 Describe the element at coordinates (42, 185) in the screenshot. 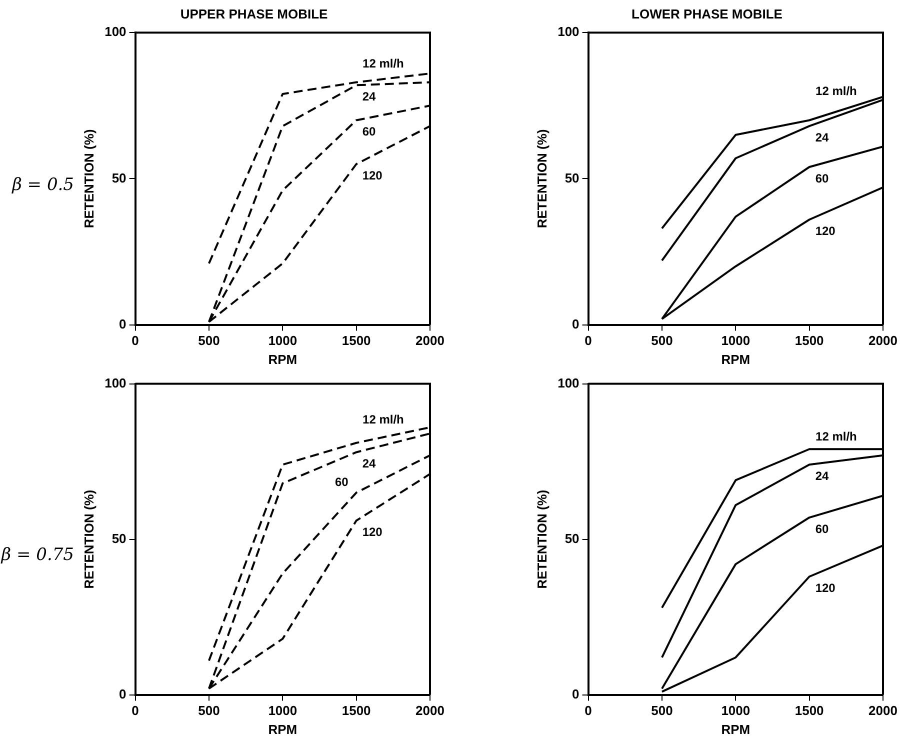

I see `text: β = 0.5` at that location.